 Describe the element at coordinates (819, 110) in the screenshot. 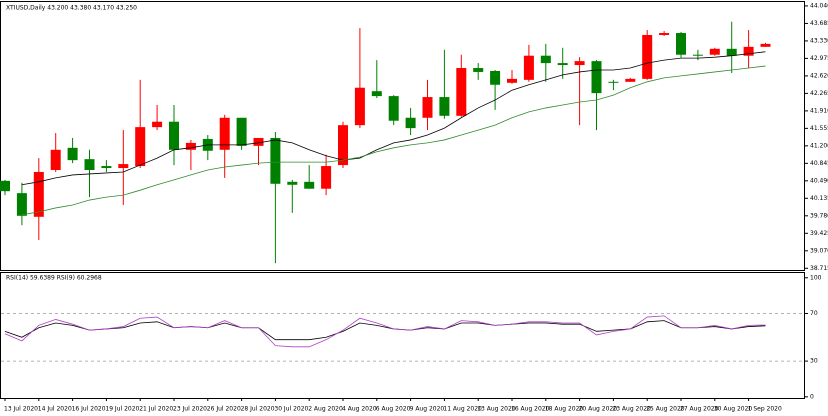

I see `y-tick-label: 41.910` at that location.